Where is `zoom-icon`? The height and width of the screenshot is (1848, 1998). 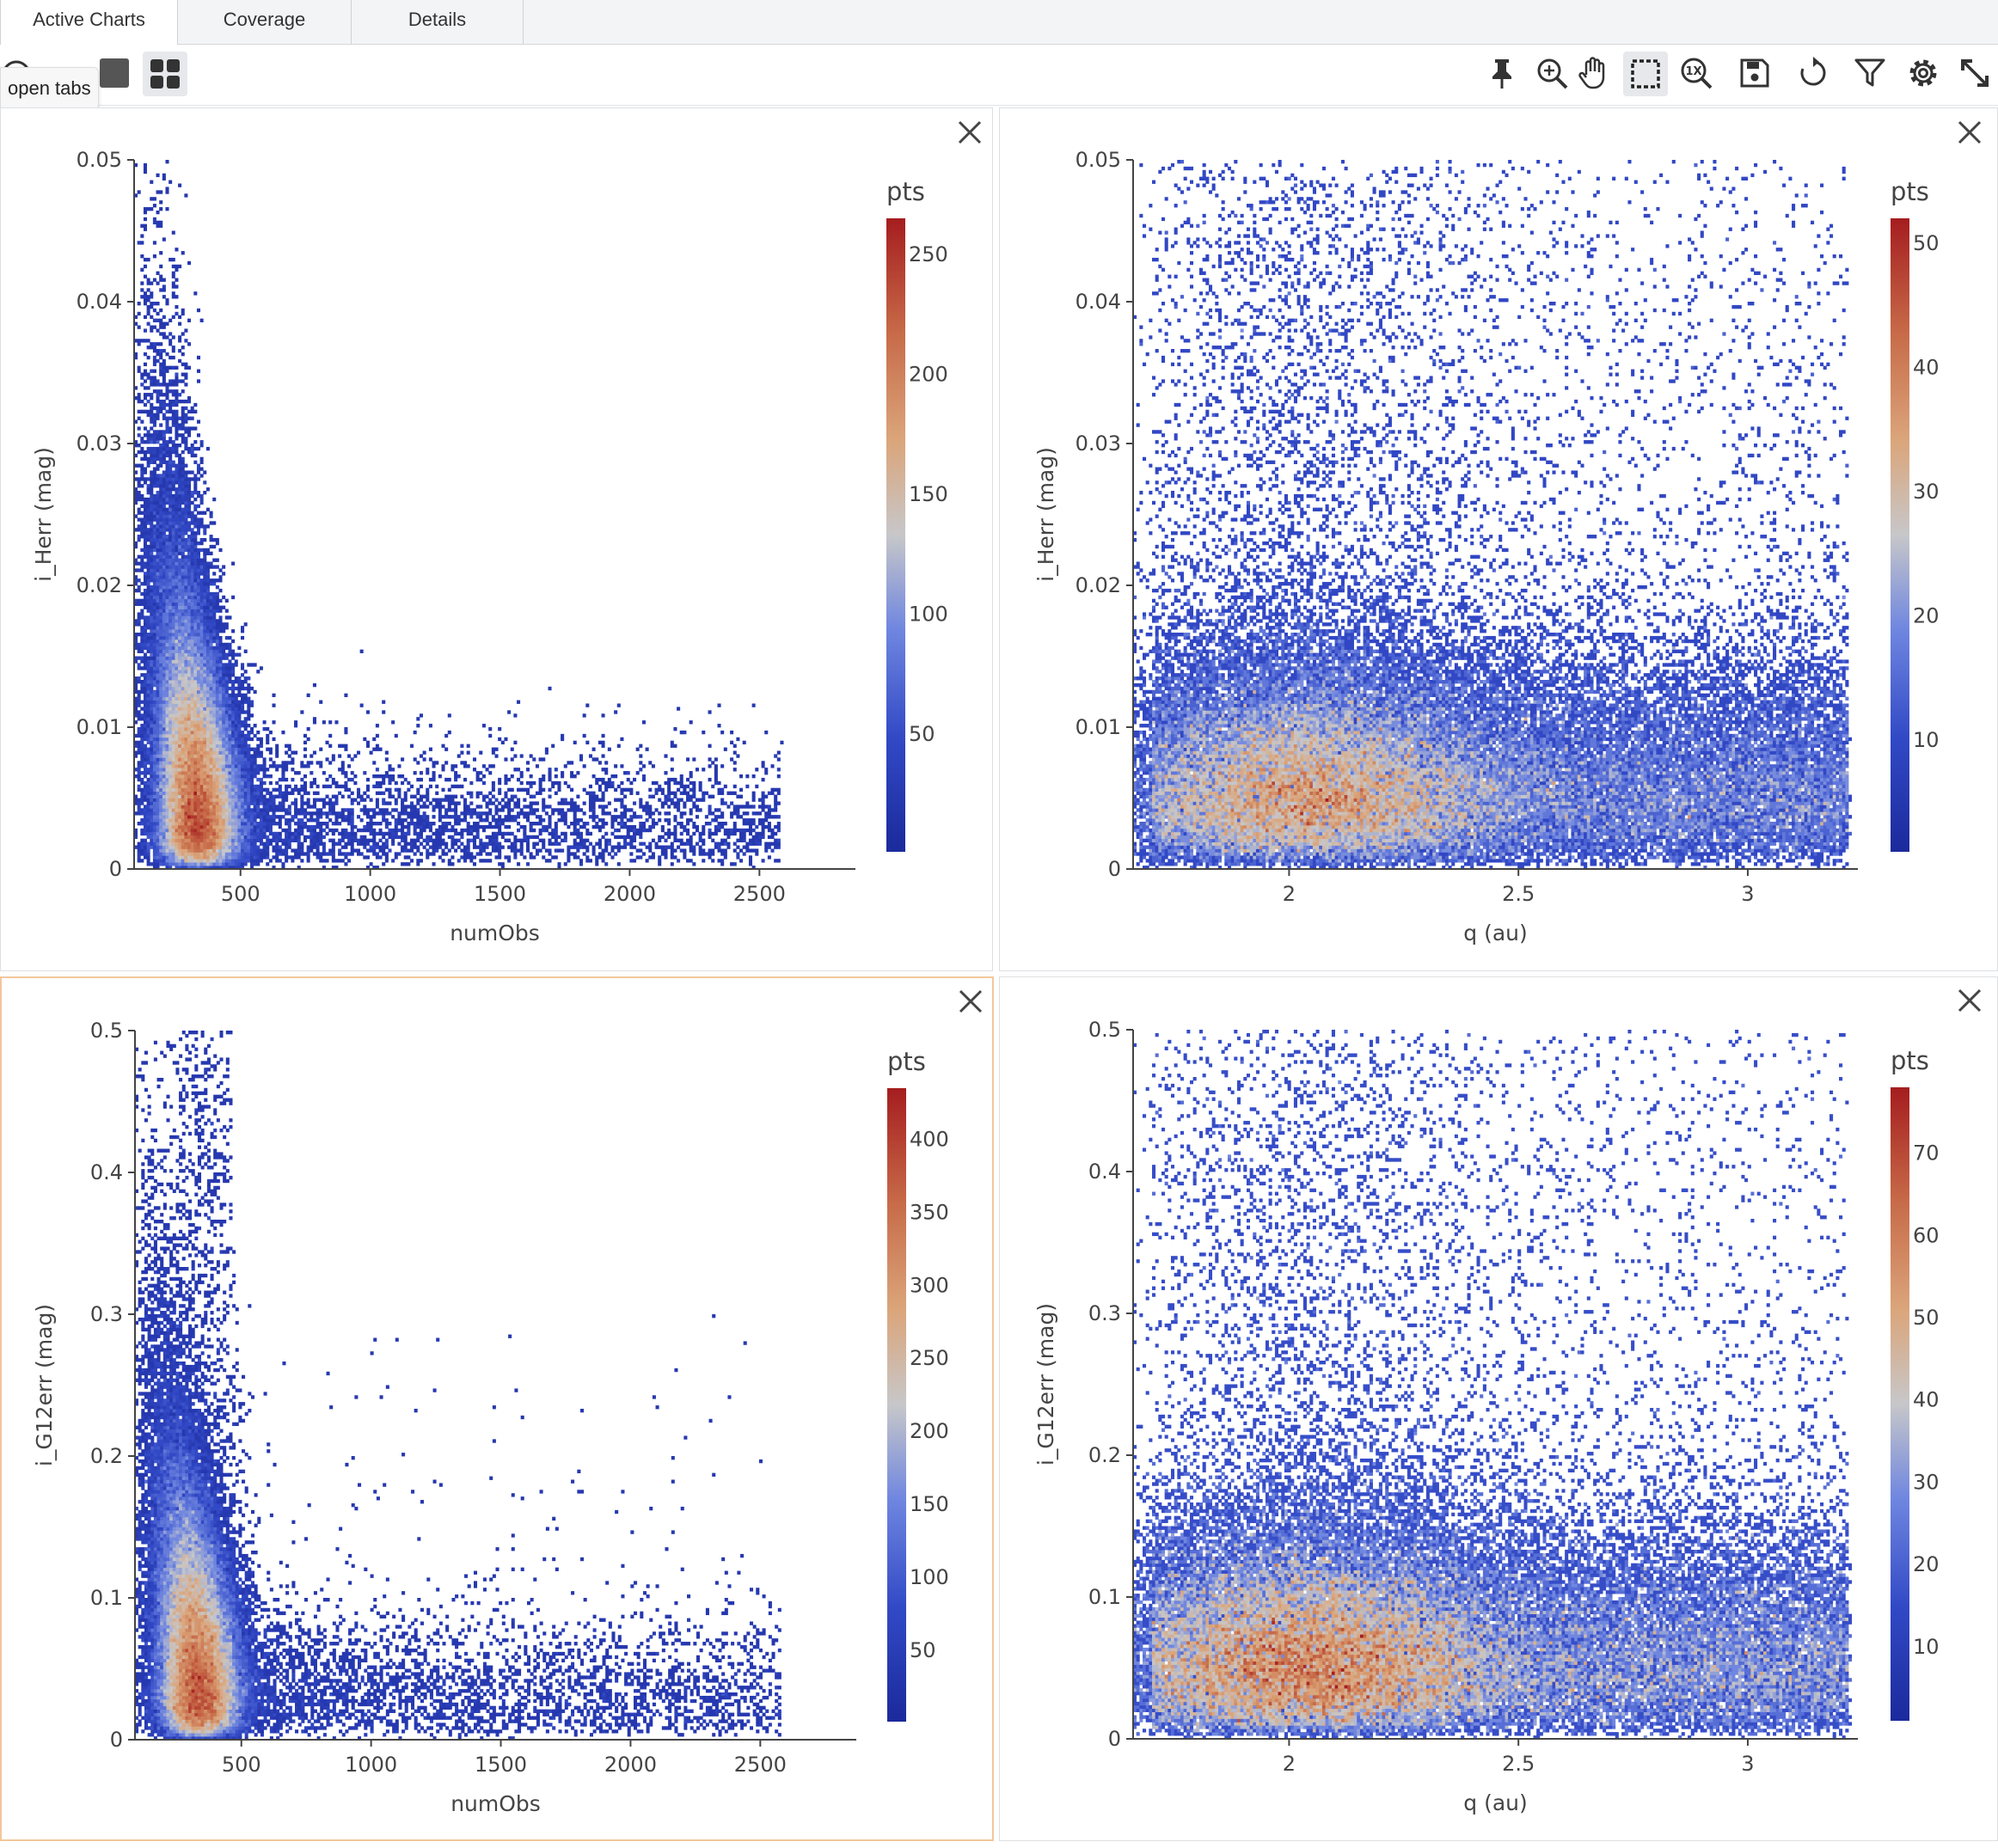
zoom-icon is located at coordinates (1552, 73).